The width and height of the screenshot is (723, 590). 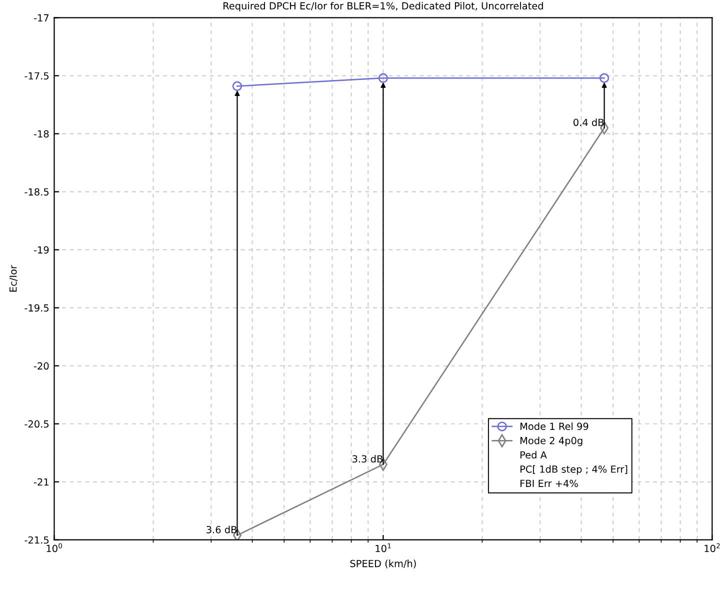 I want to click on y-axis-title: Ec/Ior, so click(x=14, y=278).